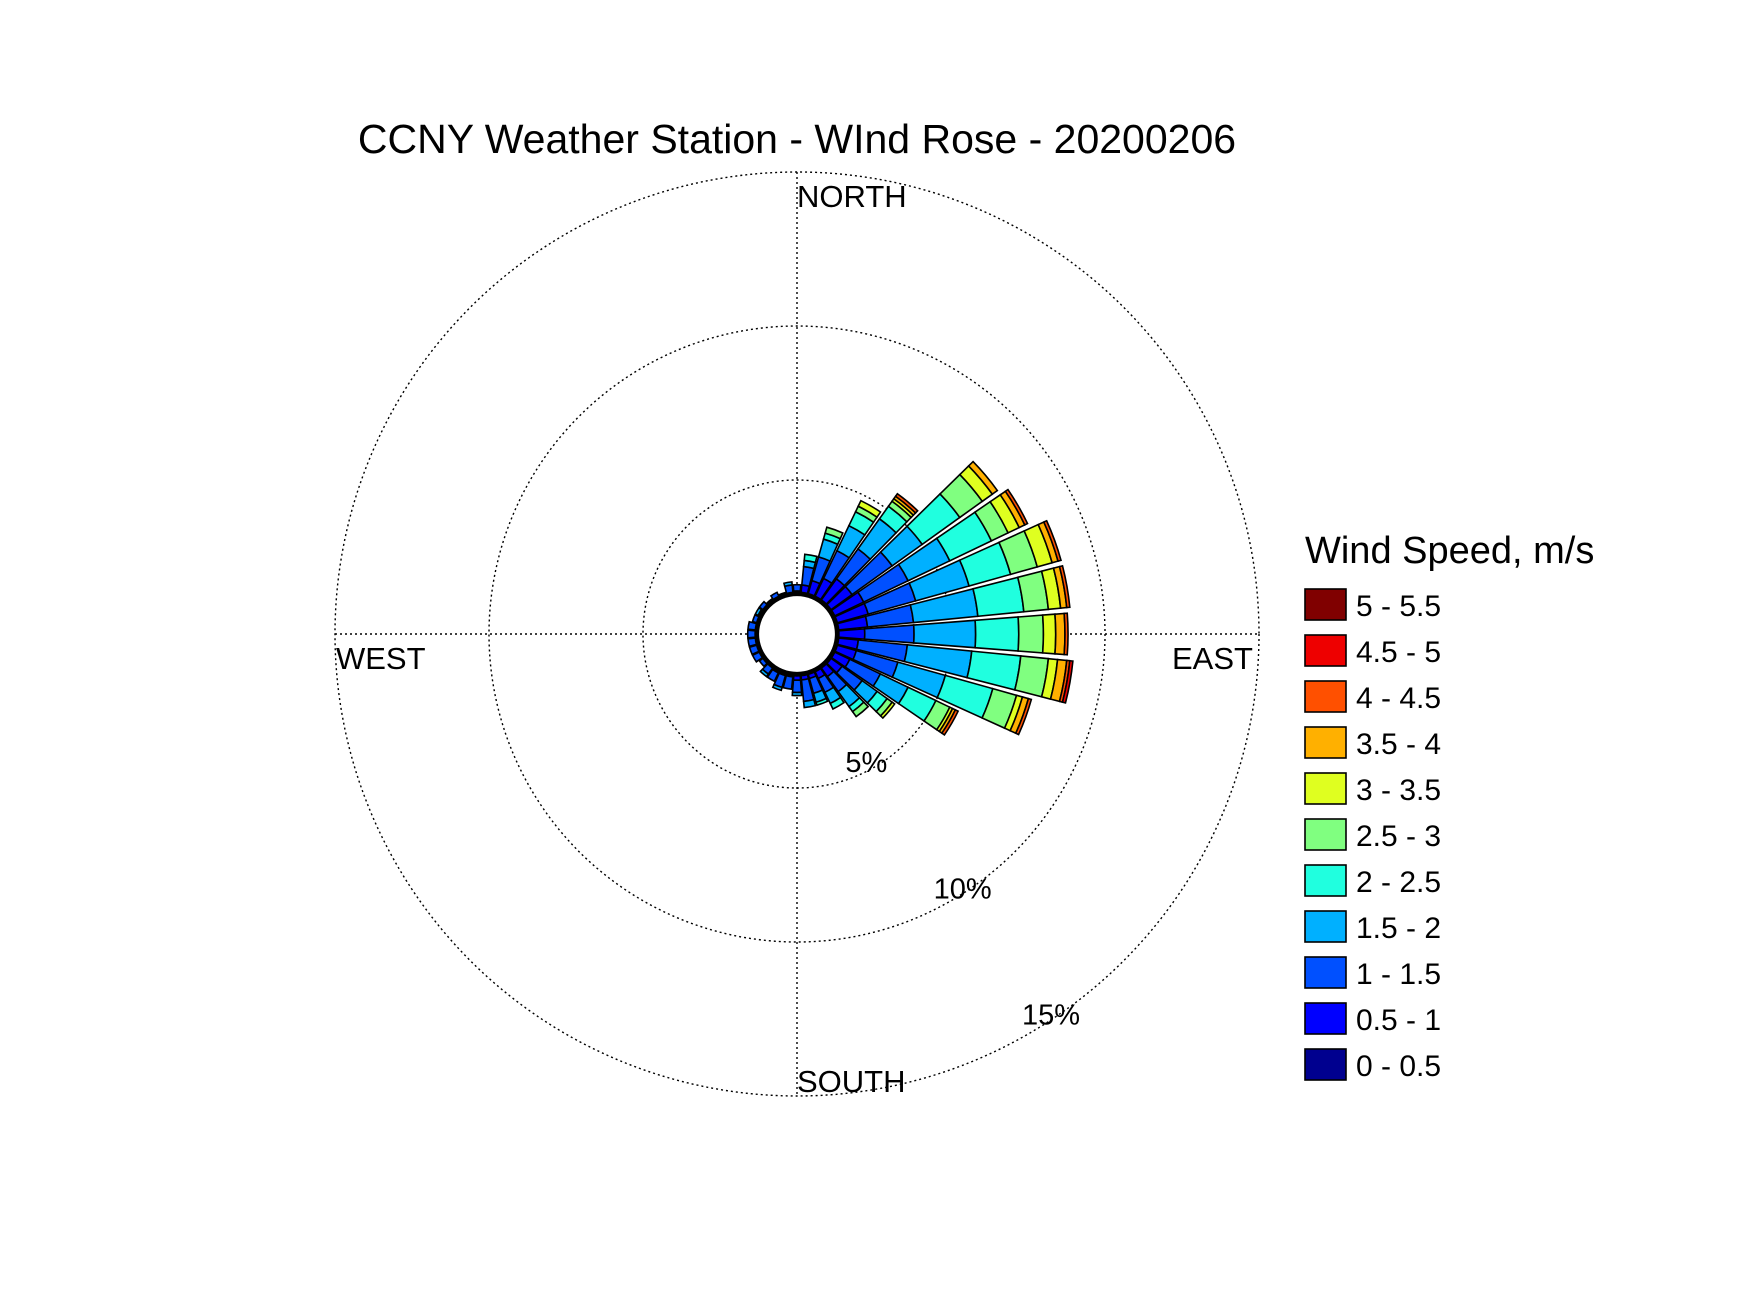  I want to click on north-label: NORTH, so click(852, 196).